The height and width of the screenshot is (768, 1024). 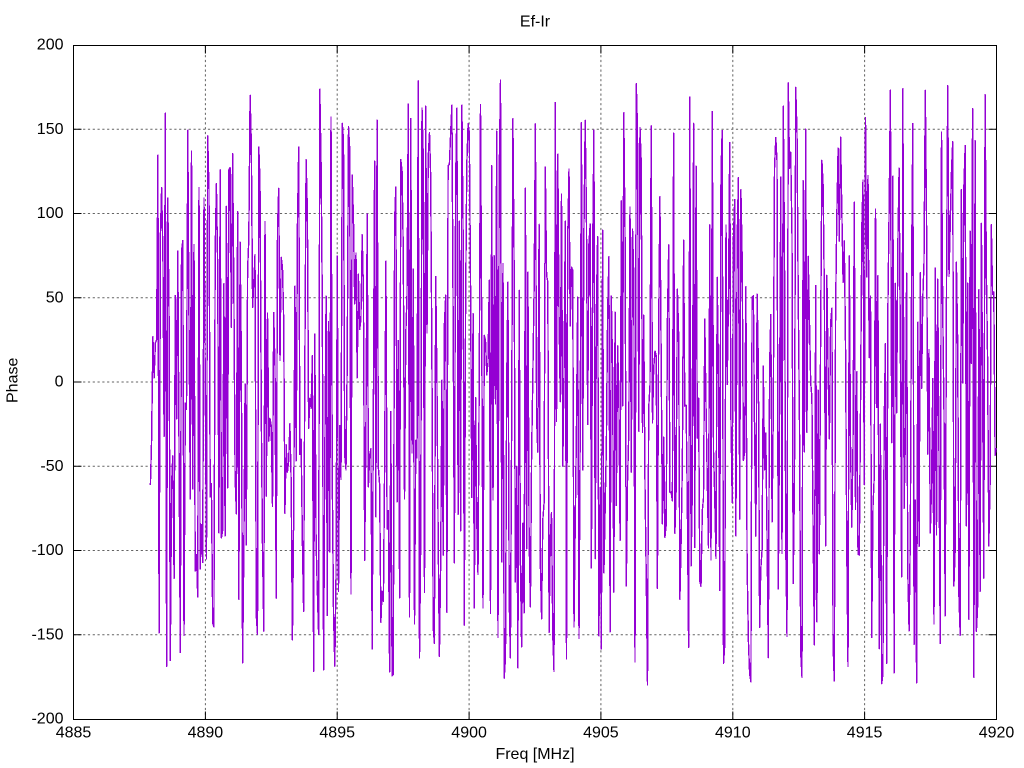 I want to click on svg-text: 150, so click(x=50, y=129).